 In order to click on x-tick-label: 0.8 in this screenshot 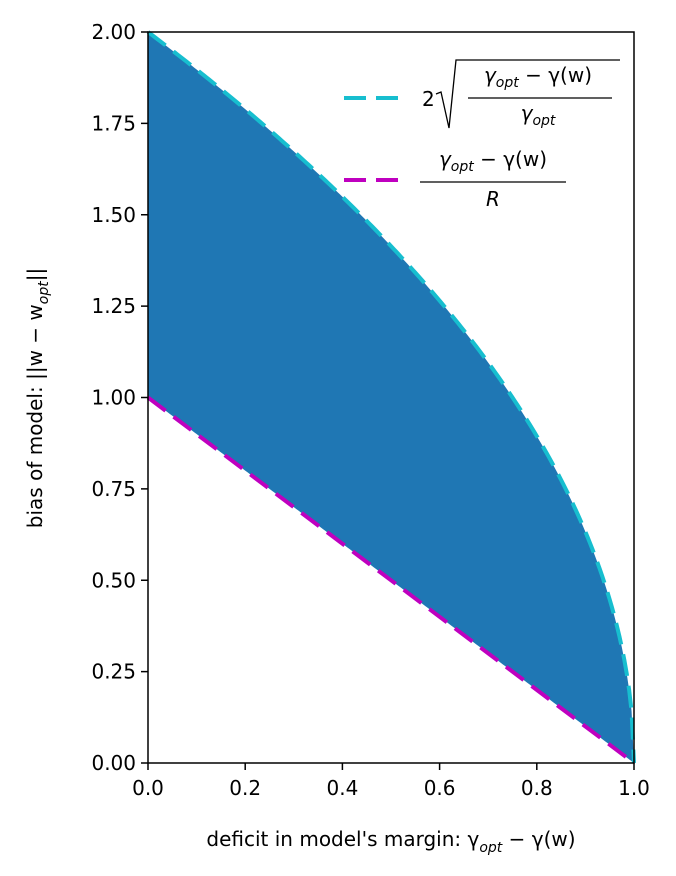, I will do `click(537, 788)`.